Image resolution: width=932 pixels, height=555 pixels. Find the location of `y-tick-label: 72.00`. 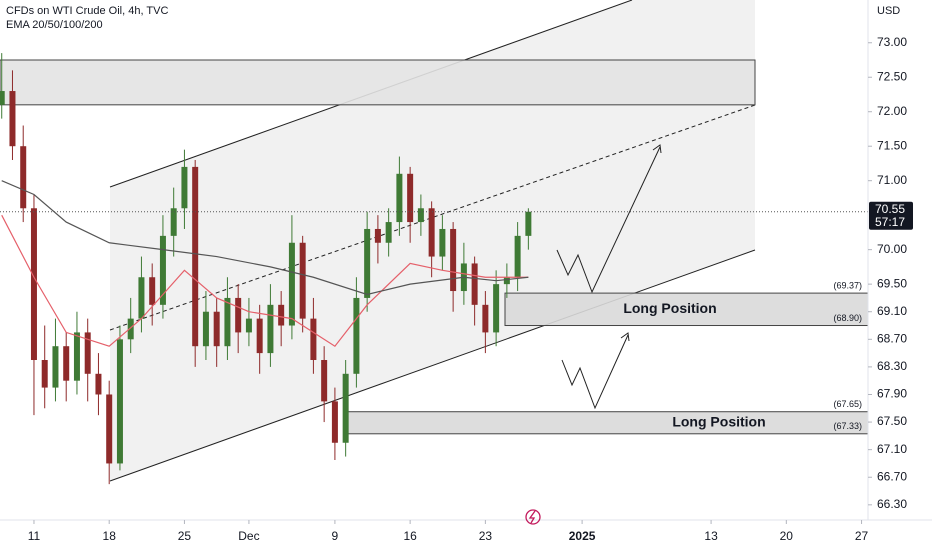

y-tick-label: 72.00 is located at coordinates (892, 111).